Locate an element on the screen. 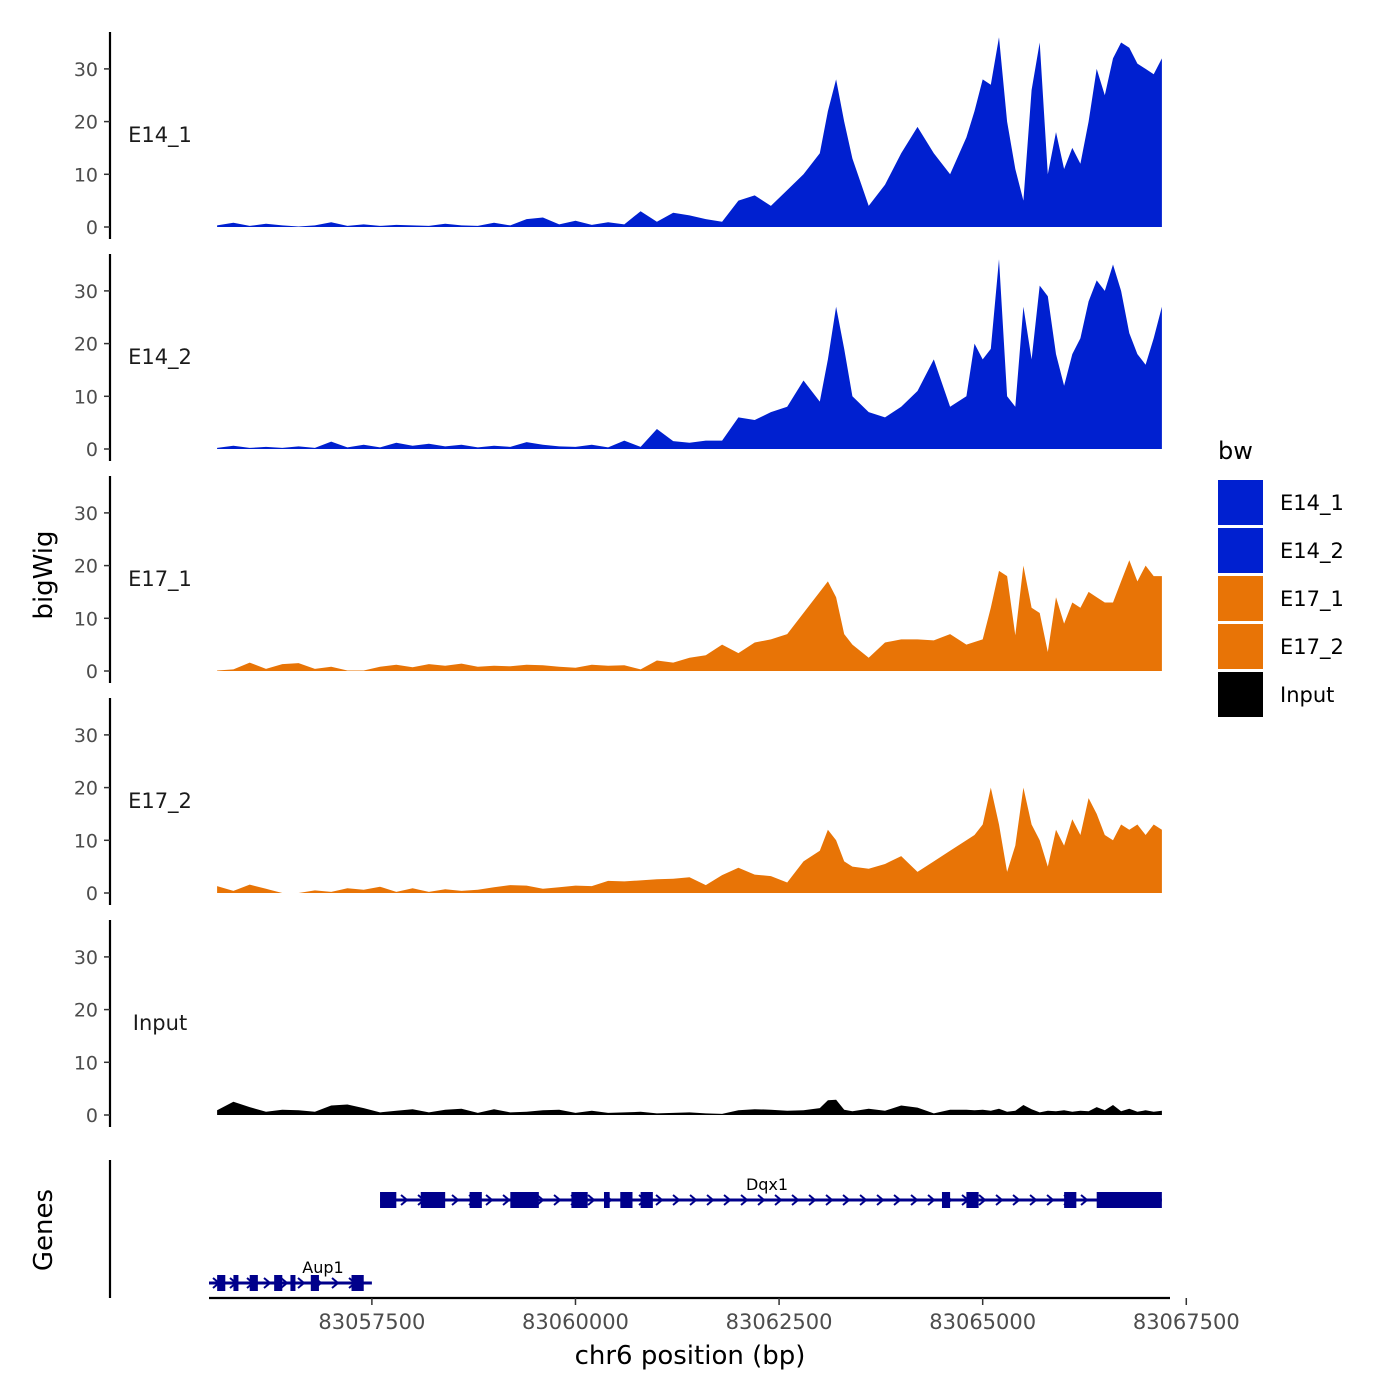 This screenshot has width=1400, height=1400. gene-Dqx1: Dqx1 is located at coordinates (771, 1191).